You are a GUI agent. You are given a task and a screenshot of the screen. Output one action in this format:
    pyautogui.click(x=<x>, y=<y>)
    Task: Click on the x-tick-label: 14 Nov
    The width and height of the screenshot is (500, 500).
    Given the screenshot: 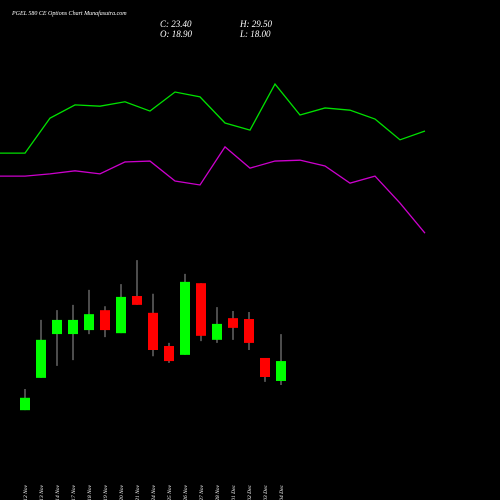 What is the action you would take?
    pyautogui.click(x=57, y=492)
    